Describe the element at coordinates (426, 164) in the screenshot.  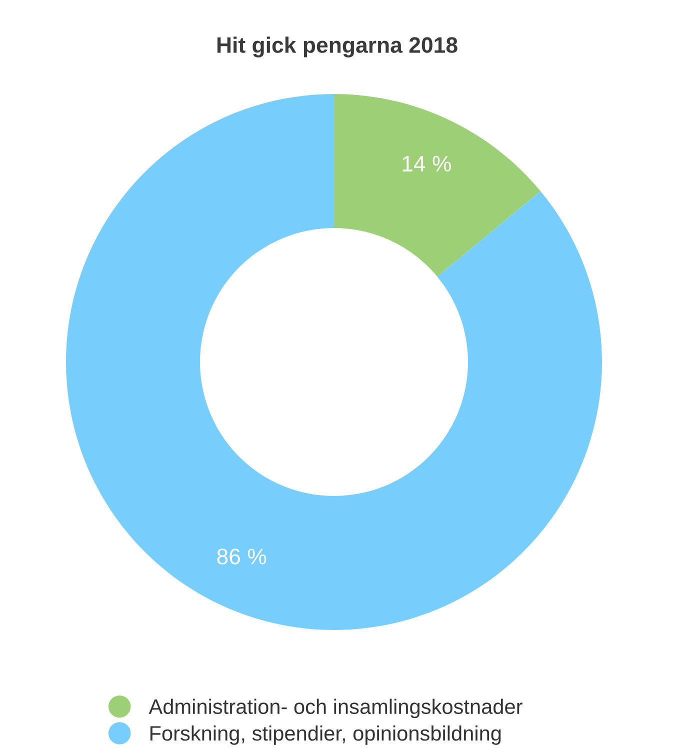
I see `data-label: 14 %` at that location.